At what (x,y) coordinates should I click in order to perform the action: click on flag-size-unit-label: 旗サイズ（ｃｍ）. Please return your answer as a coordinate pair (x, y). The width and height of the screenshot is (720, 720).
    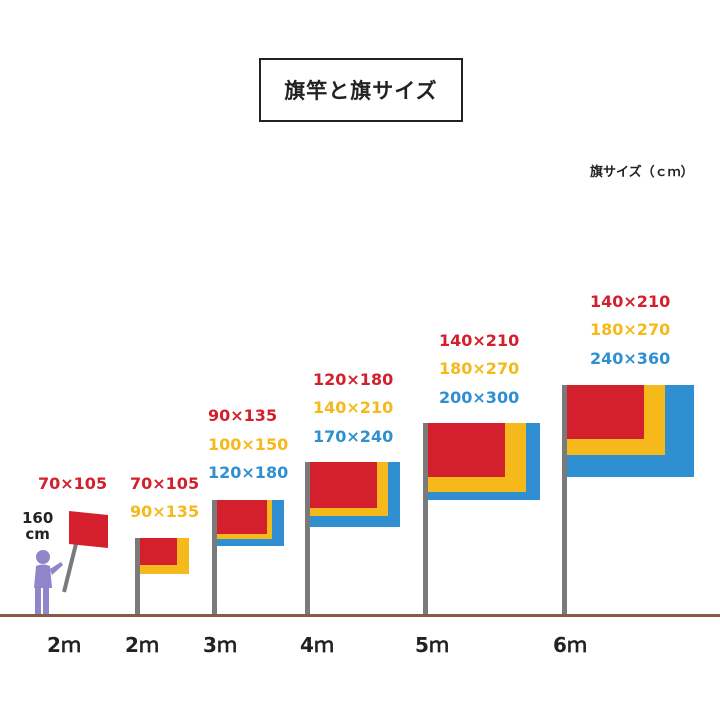
    Looking at the image, I should click on (642, 172).